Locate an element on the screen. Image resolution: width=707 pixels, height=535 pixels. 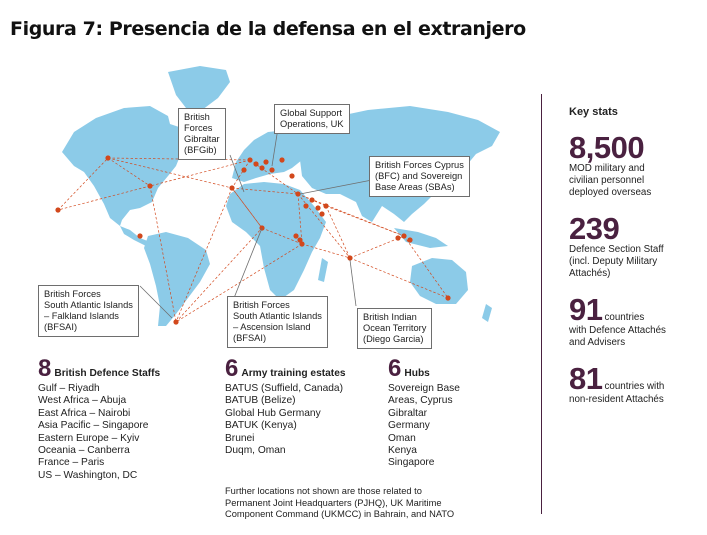
uk is located at coordinates (250, 156).